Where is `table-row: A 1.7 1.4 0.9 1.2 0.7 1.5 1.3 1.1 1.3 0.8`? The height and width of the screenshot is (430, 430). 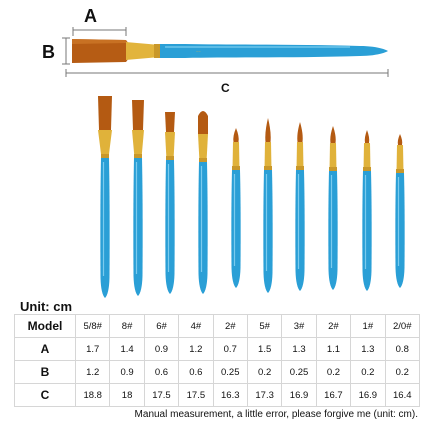 table-row: A 1.7 1.4 0.9 1.2 0.7 1.5 1.3 1.1 1.3 0.8 is located at coordinates (217, 349).